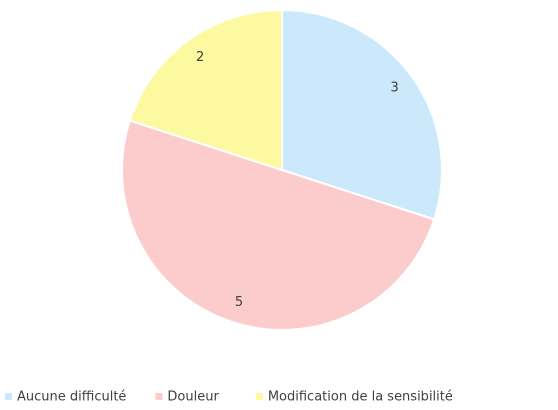 The image size is (558, 410). Describe the element at coordinates (394, 88) in the screenshot. I see `data-label: 3` at that location.